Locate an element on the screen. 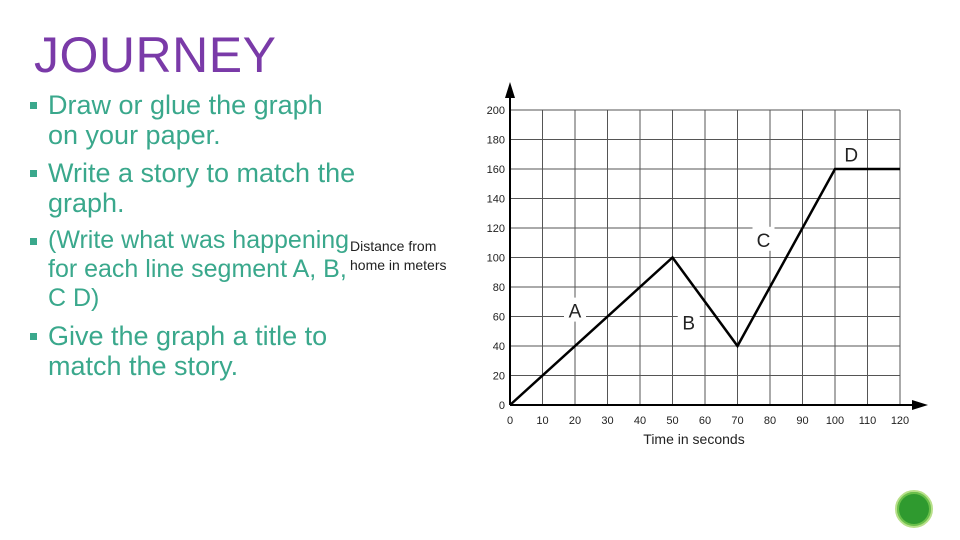 The width and height of the screenshot is (960, 540). x-tick-label: 70 is located at coordinates (737, 421).